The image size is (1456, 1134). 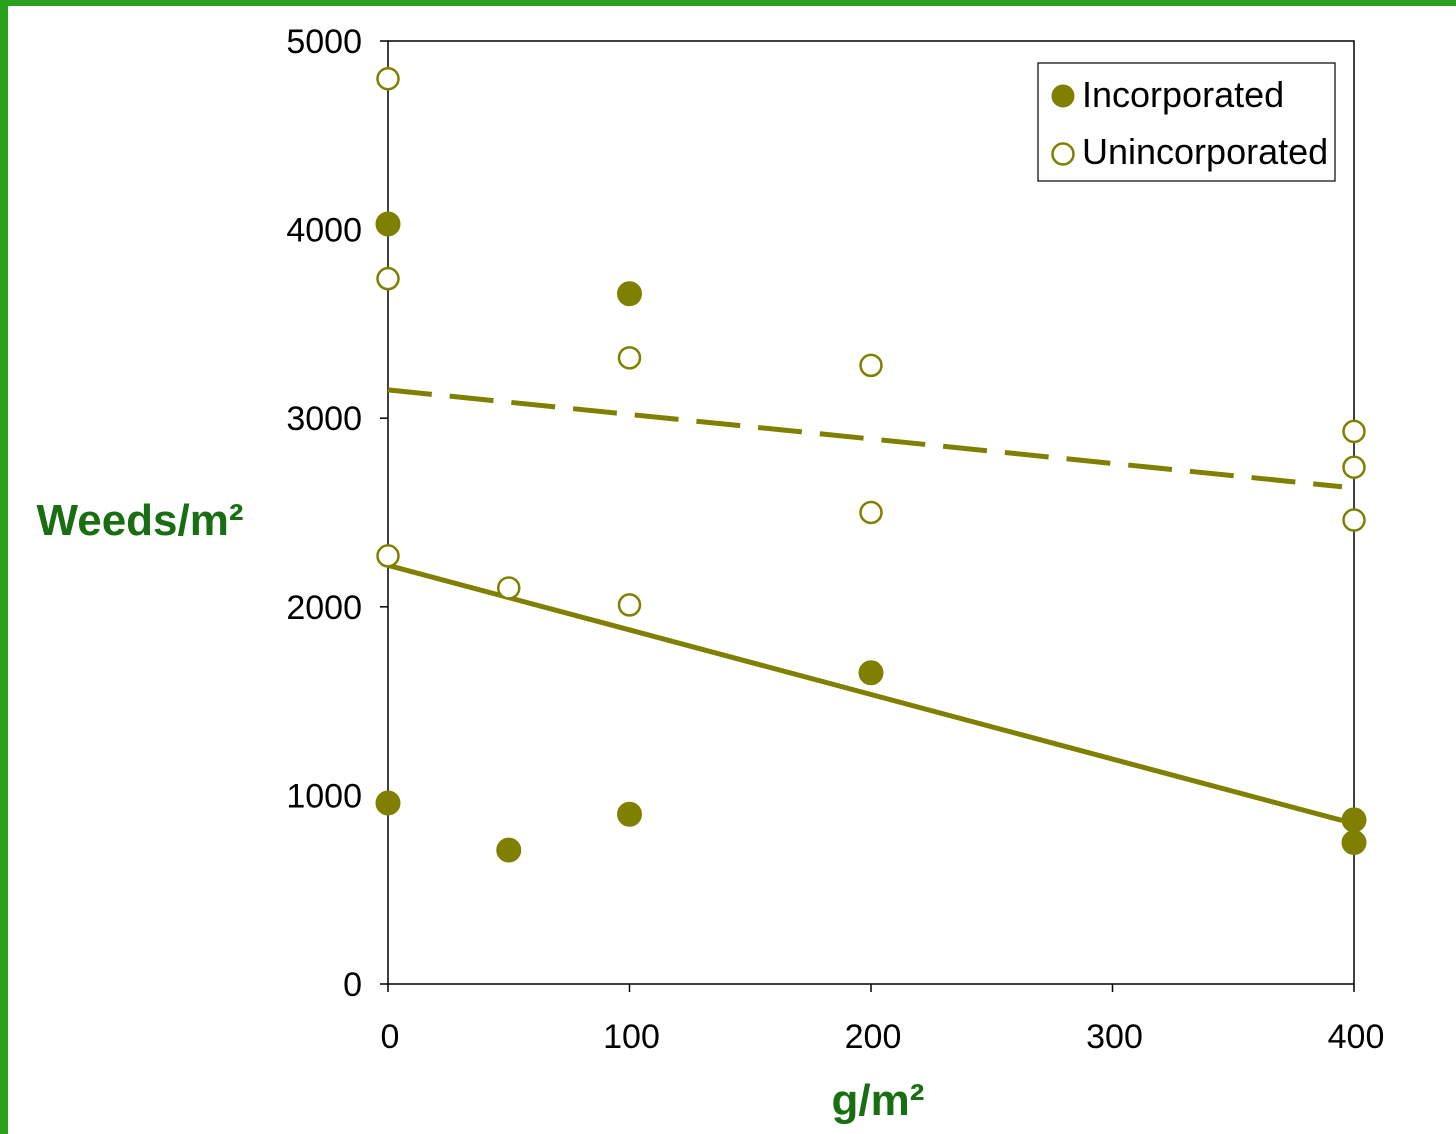 I want to click on y-axis: 0 1000 2000 3000 4000 5000, so click(x=337, y=513).